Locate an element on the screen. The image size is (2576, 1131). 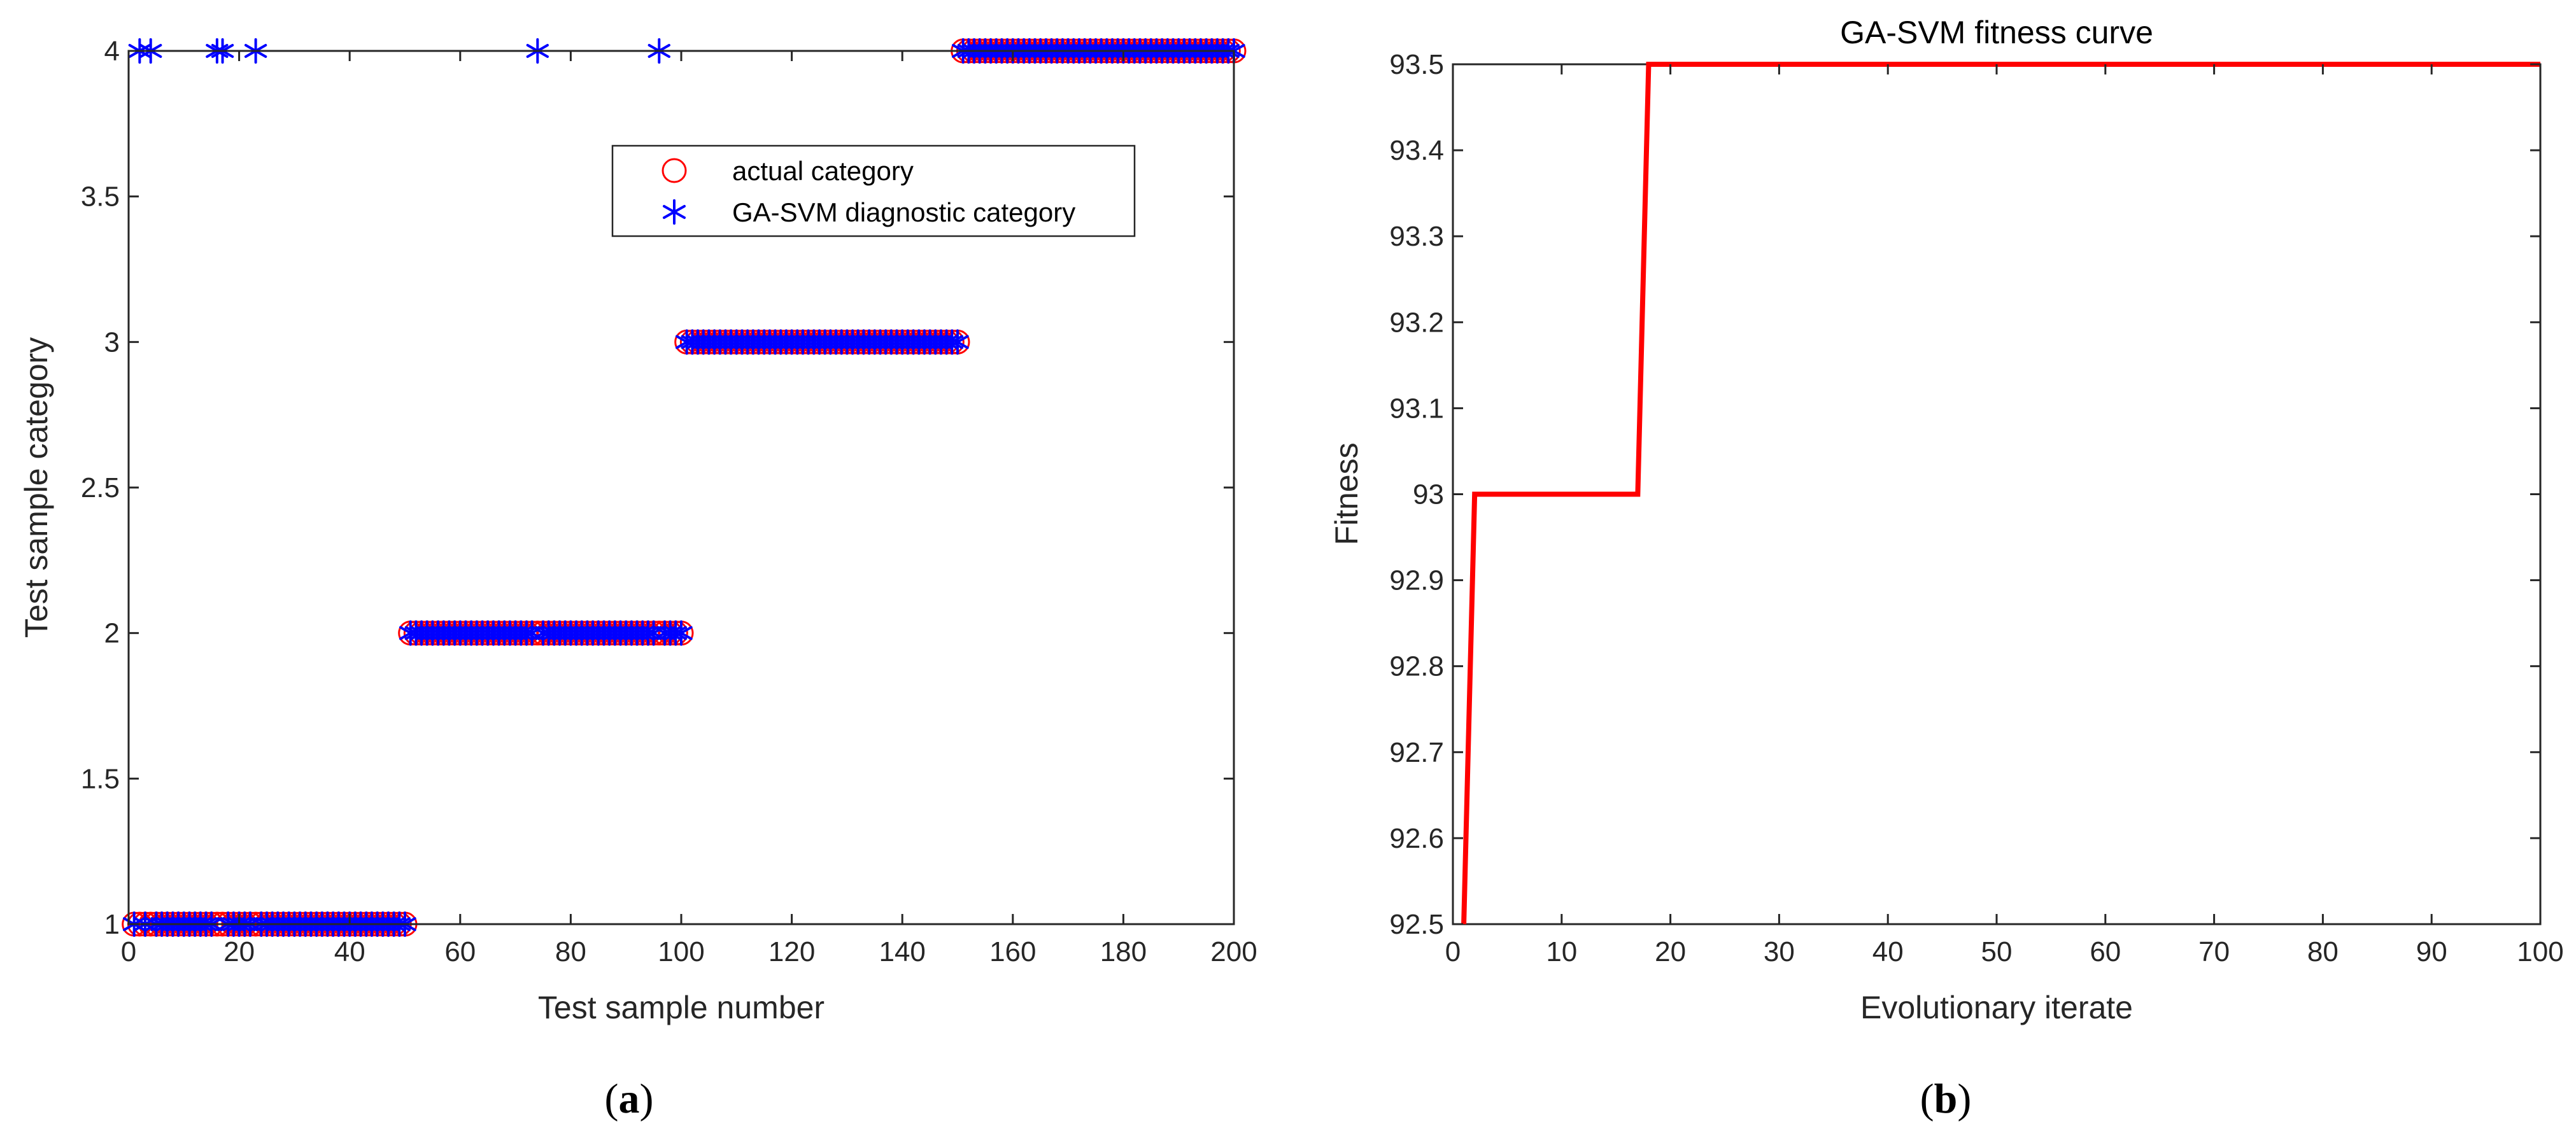
panel-b-y-tick-label: 93.3 is located at coordinates (1416, 237).